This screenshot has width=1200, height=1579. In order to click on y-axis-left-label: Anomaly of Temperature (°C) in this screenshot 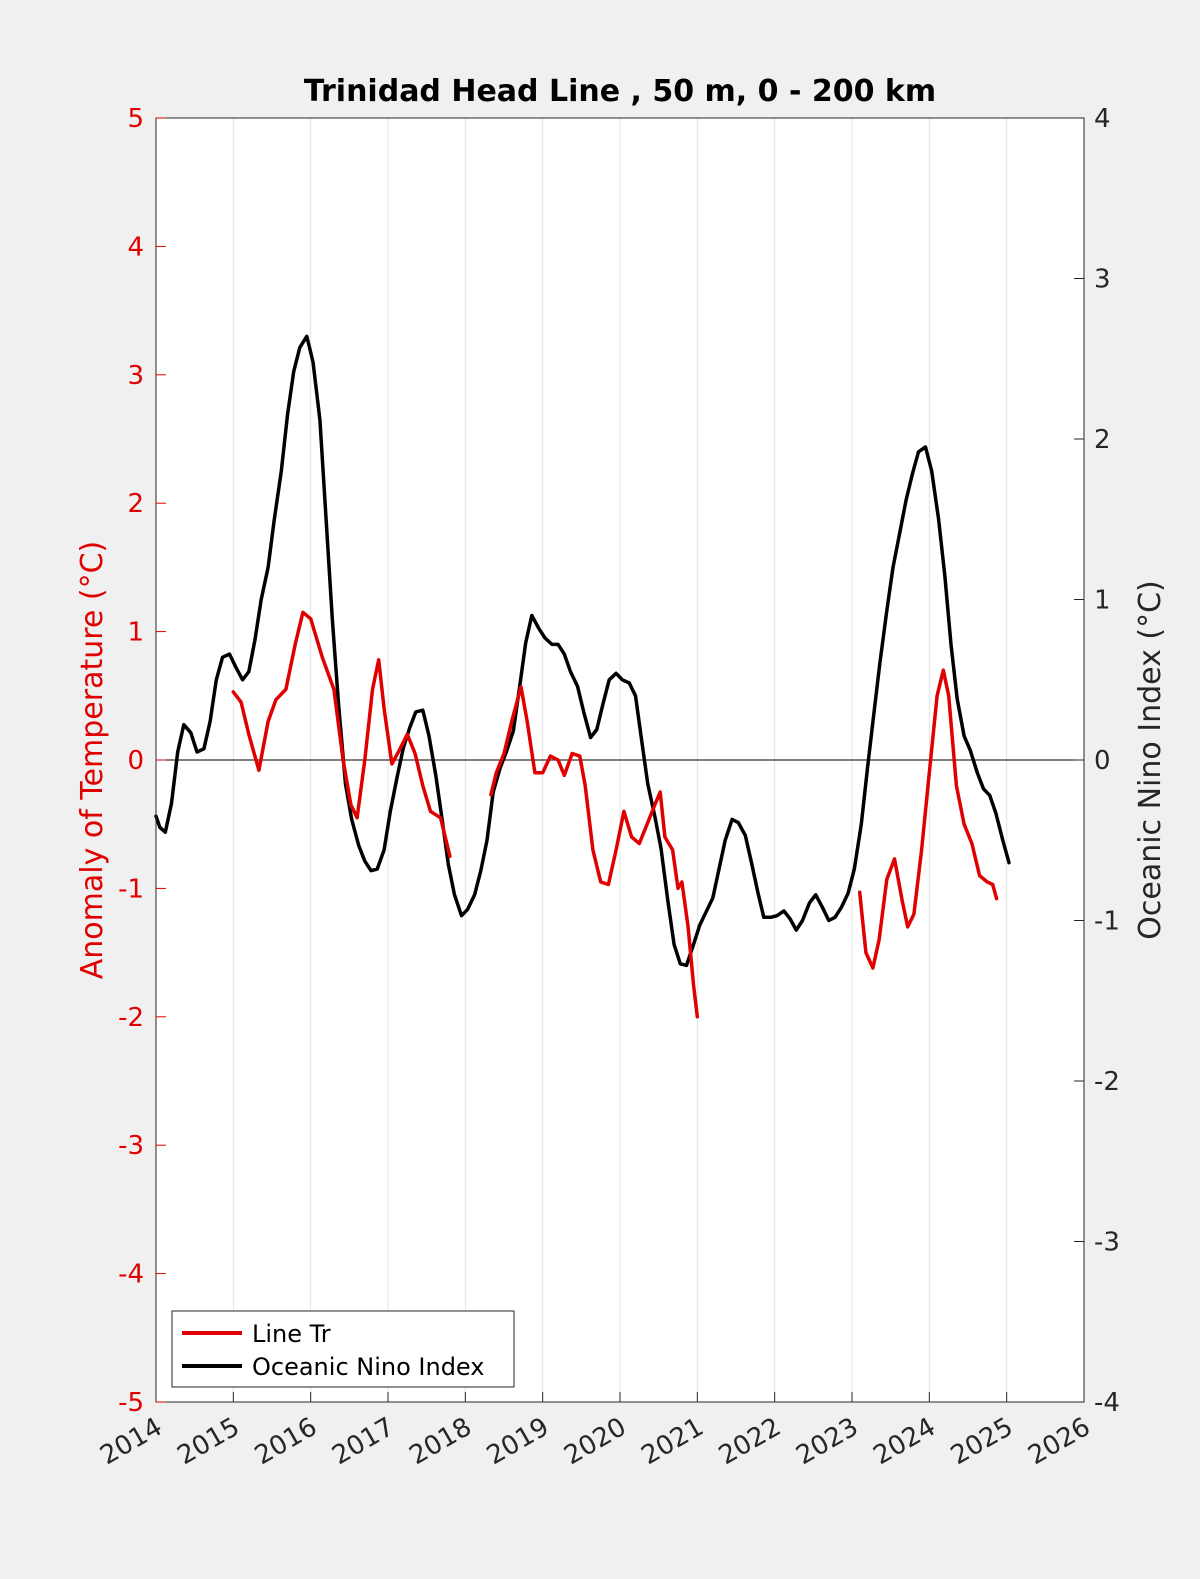, I will do `click(92, 760)`.